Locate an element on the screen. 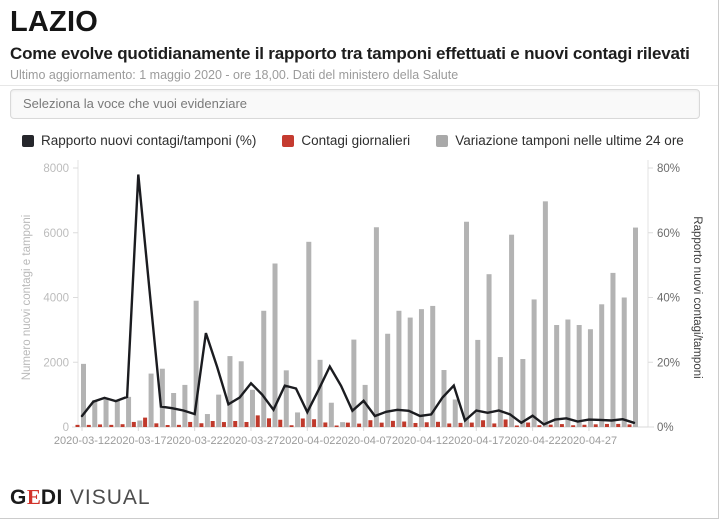 The width and height of the screenshot is (720, 520). legend-item-ratio: Rapporto nuovi contagi/tamponi (%) is located at coordinates (139, 140).